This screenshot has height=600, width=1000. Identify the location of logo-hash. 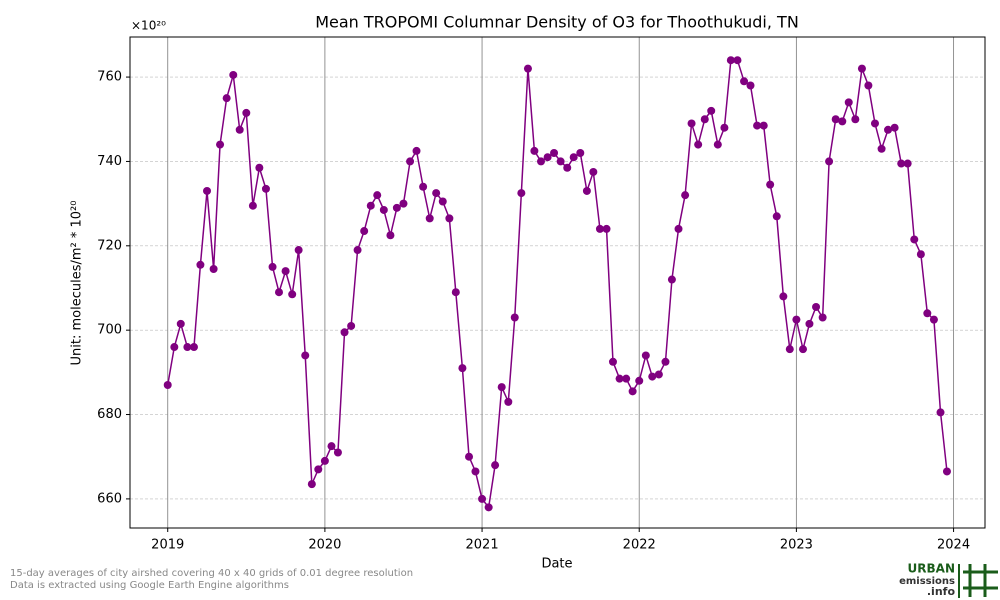
(980, 580).